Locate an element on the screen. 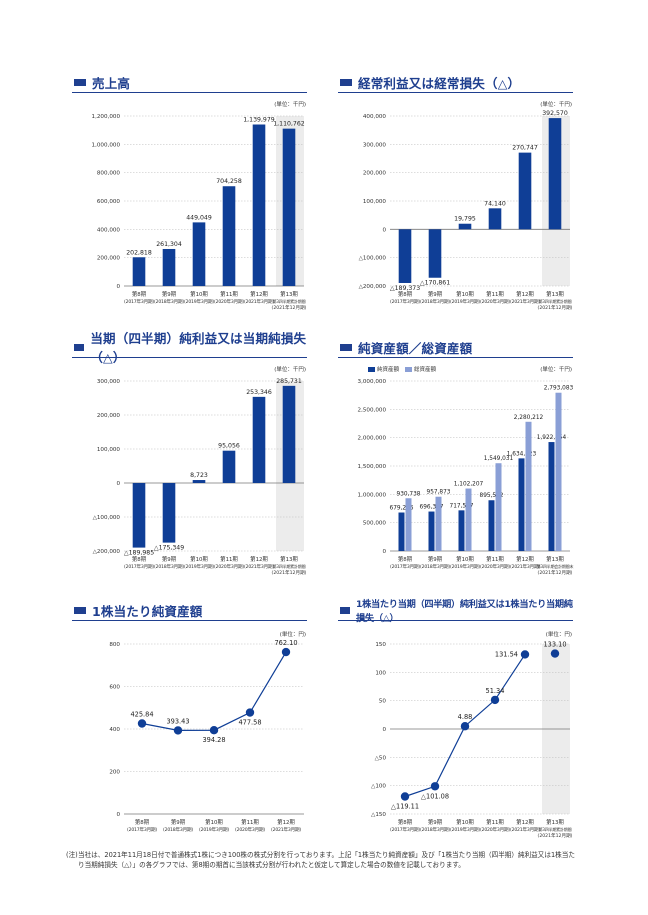 The height and width of the screenshot is (915, 648). unit-label: (単位：円) is located at coordinates (292, 635).